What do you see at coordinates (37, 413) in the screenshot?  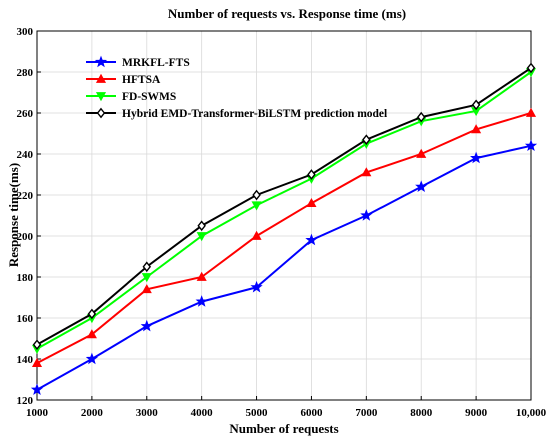 I see `x-tick-label: 1000` at bounding box center [37, 413].